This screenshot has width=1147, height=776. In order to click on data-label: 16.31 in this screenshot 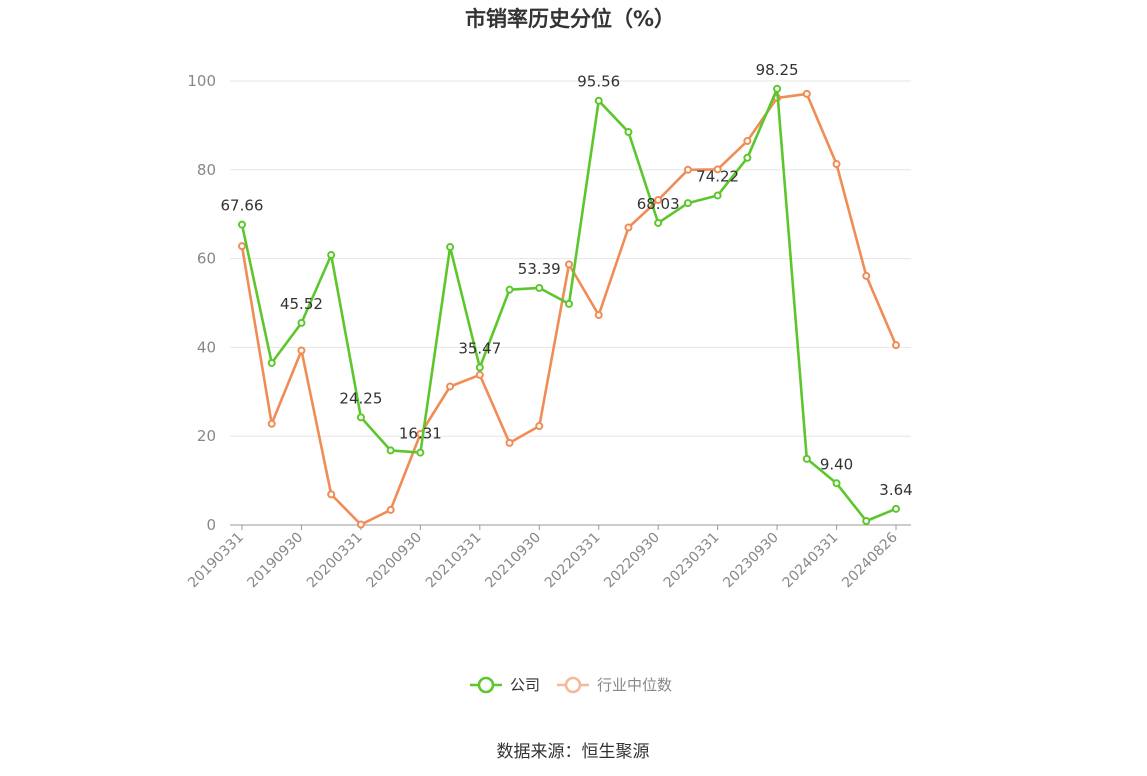, I will do `click(420, 434)`.